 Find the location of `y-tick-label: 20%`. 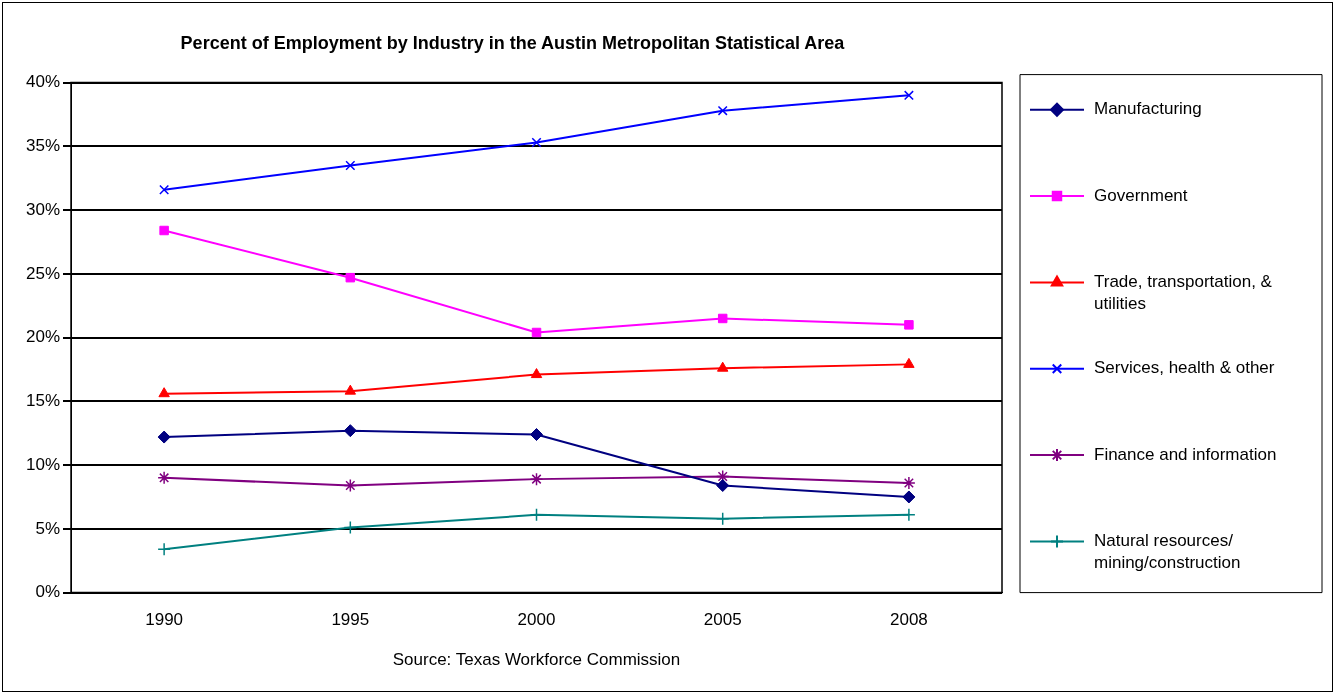

y-tick-label: 20% is located at coordinates (43, 337).